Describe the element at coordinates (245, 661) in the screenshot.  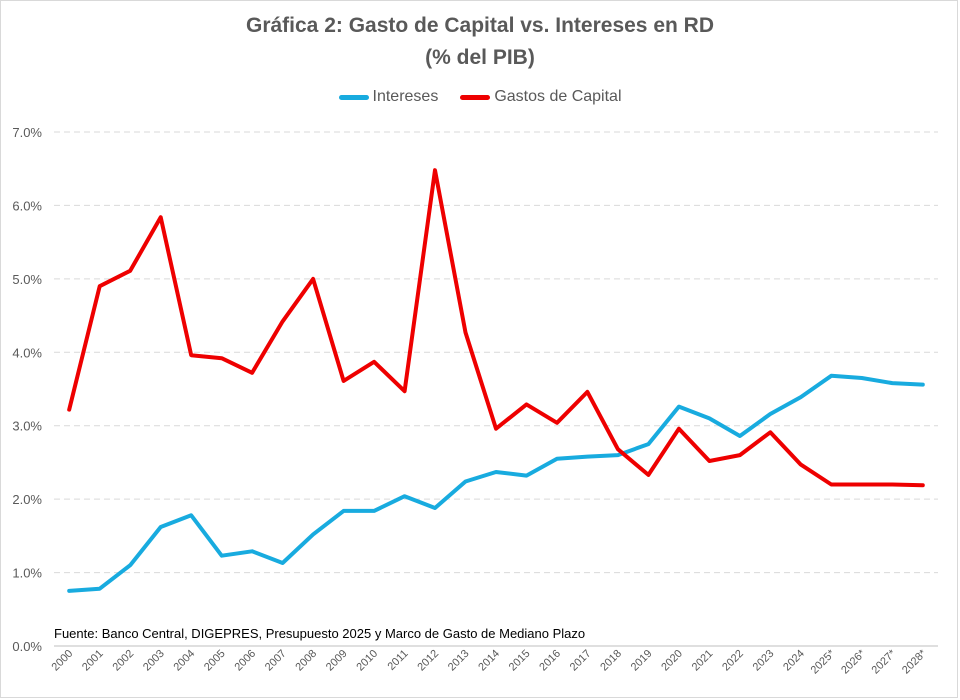
I see `x-tick-label: 2006` at that location.